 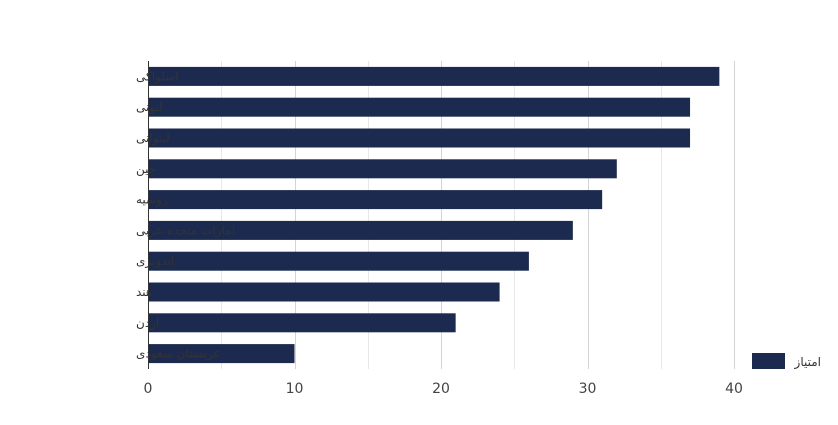 What do you see at coordinates (786, 361) in the screenshot?
I see `legend: امتیاز` at bounding box center [786, 361].